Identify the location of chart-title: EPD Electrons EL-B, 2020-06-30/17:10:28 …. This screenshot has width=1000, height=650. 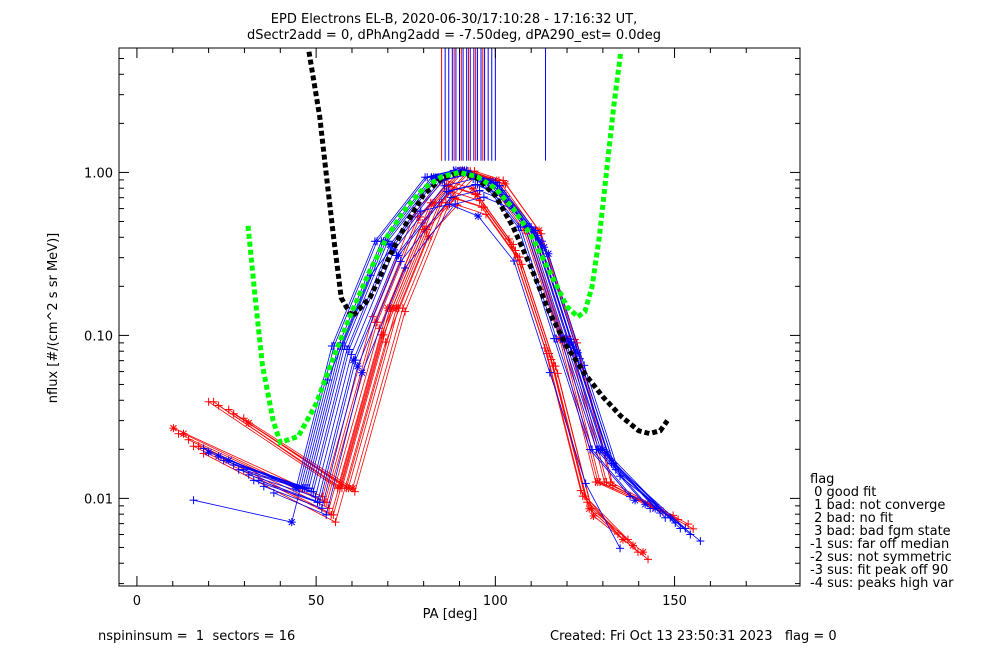
(454, 19).